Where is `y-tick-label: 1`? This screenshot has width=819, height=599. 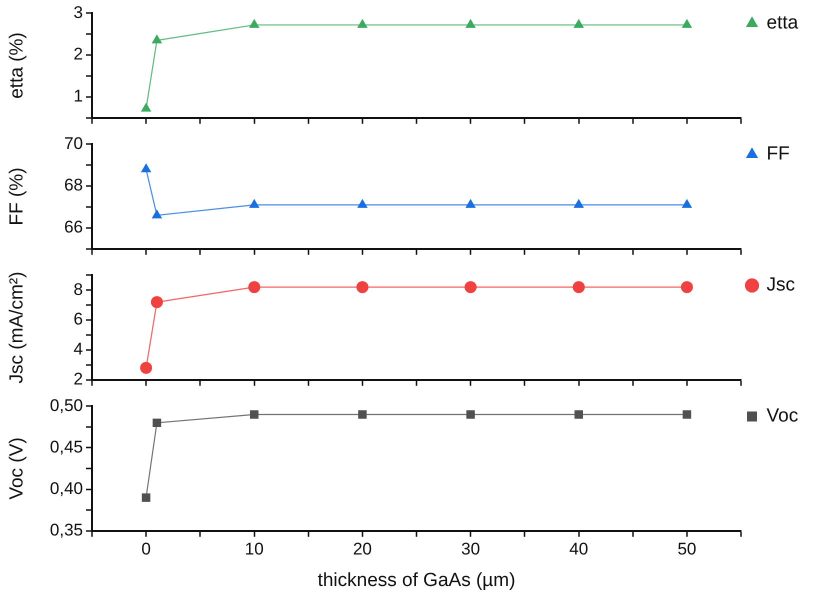 y-tick-label: 1 is located at coordinates (78, 96).